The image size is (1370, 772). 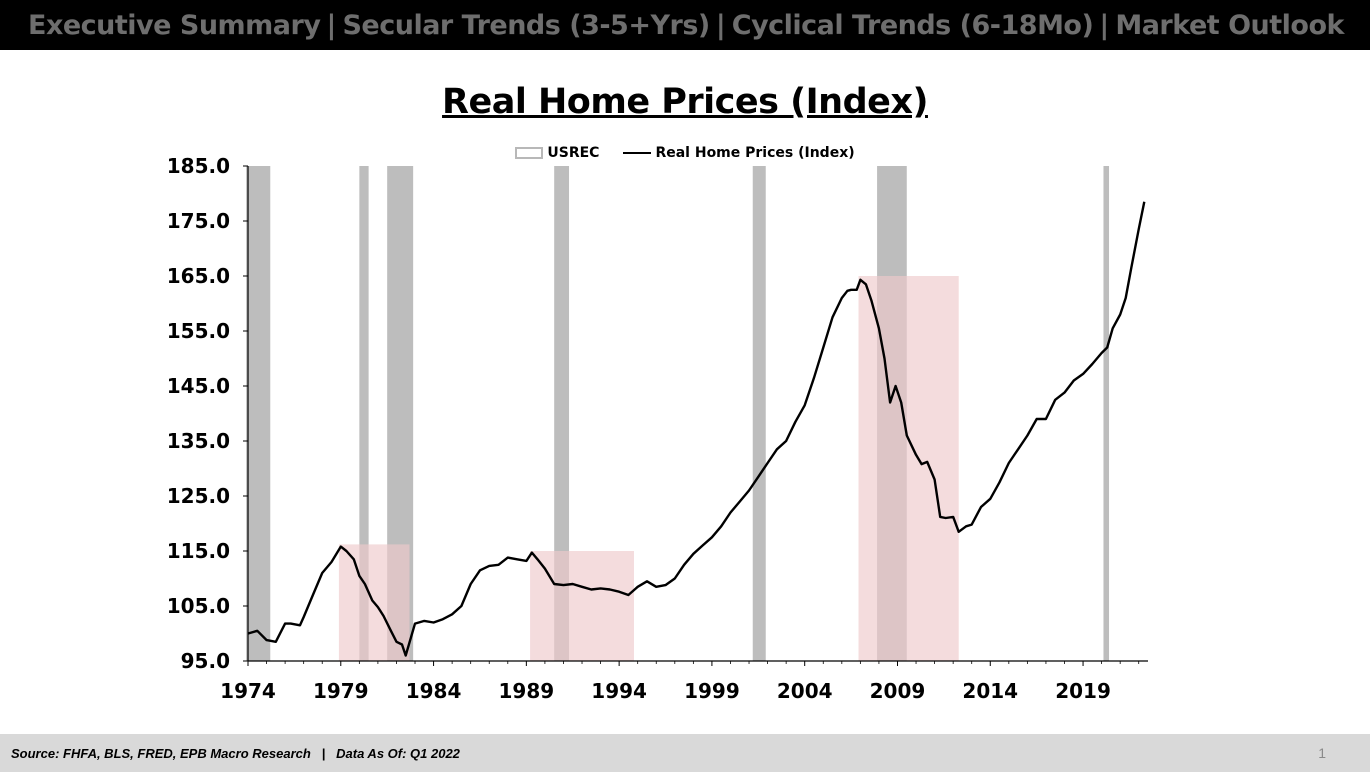 I want to click on x-tick-label: 1984, so click(x=434, y=691).